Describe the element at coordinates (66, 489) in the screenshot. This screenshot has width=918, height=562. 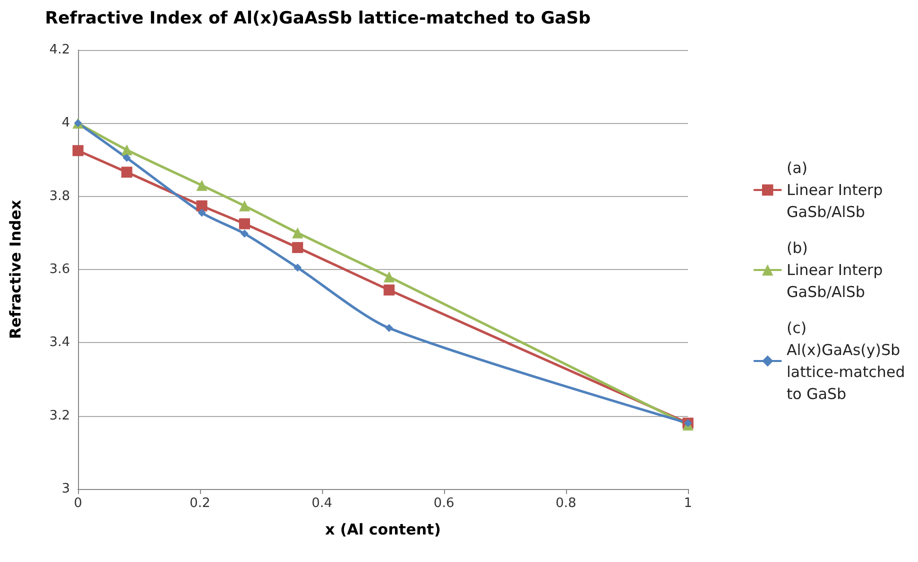
I see `y-tick-label: 3` at that location.